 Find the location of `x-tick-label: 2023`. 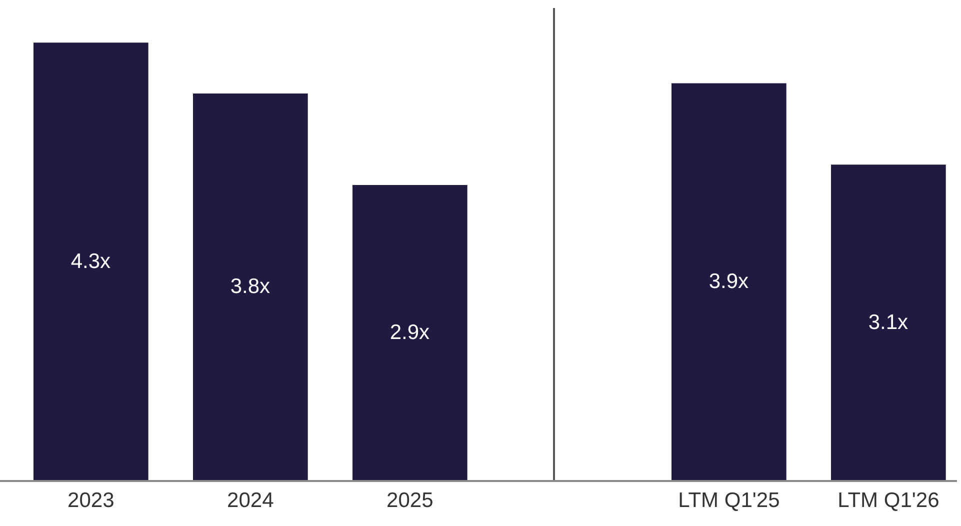

x-tick-label: 2023 is located at coordinates (91, 500).